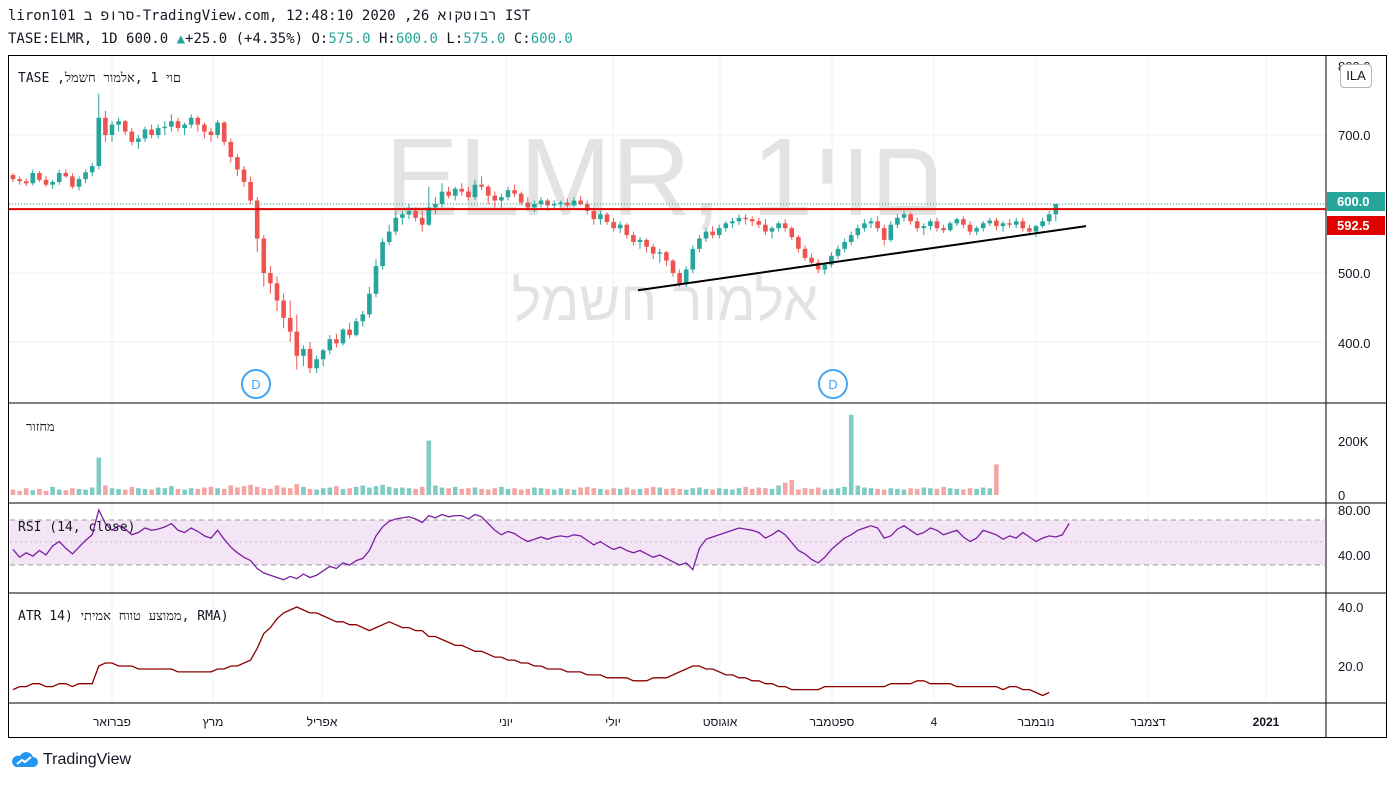 The width and height of the screenshot is (1395, 785). Describe the element at coordinates (1354, 273) in the screenshot. I see `price-tick: 500.0` at that location.